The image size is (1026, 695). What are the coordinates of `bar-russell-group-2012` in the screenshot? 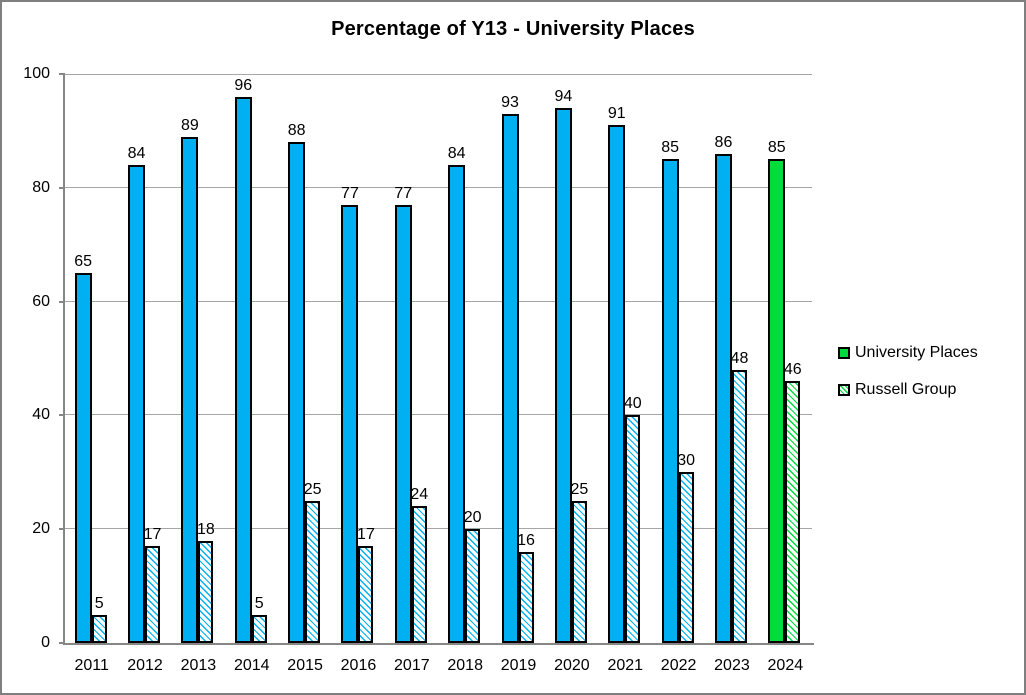 It's located at (153, 594).